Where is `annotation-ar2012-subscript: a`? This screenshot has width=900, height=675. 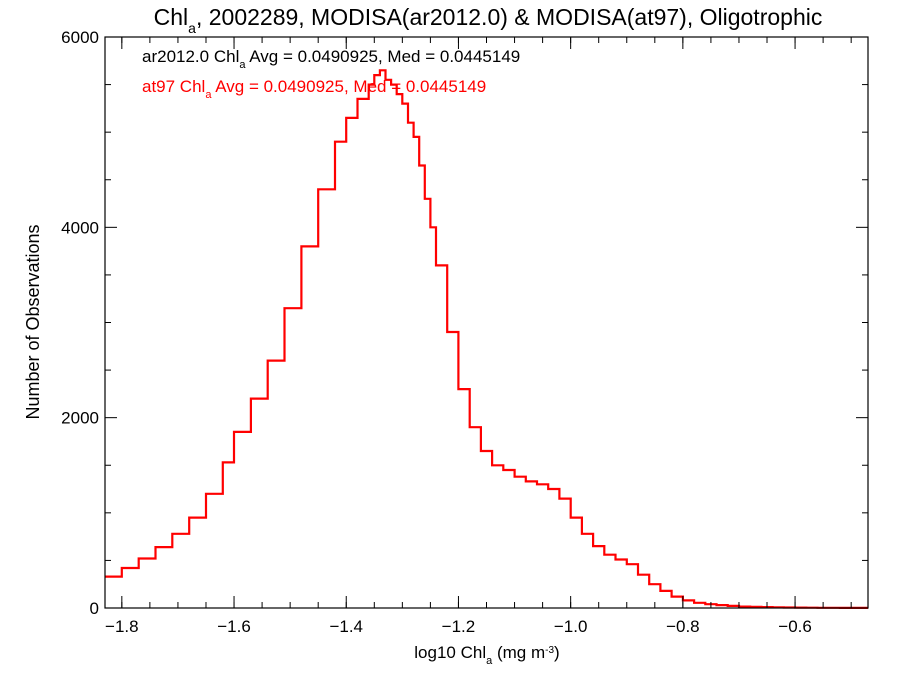 annotation-ar2012-subscript: a is located at coordinates (242, 65).